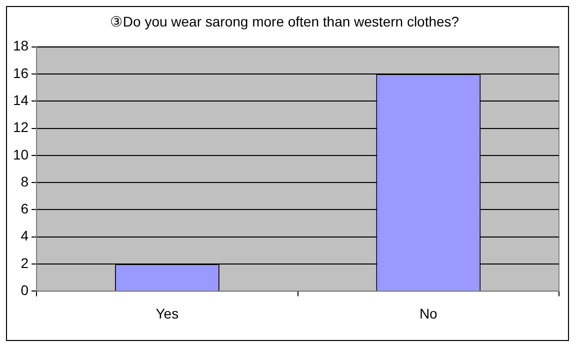 Image resolution: width=577 pixels, height=351 pixels. Describe the element at coordinates (24, 236) in the screenshot. I see `y-tick-label: 4` at that location.